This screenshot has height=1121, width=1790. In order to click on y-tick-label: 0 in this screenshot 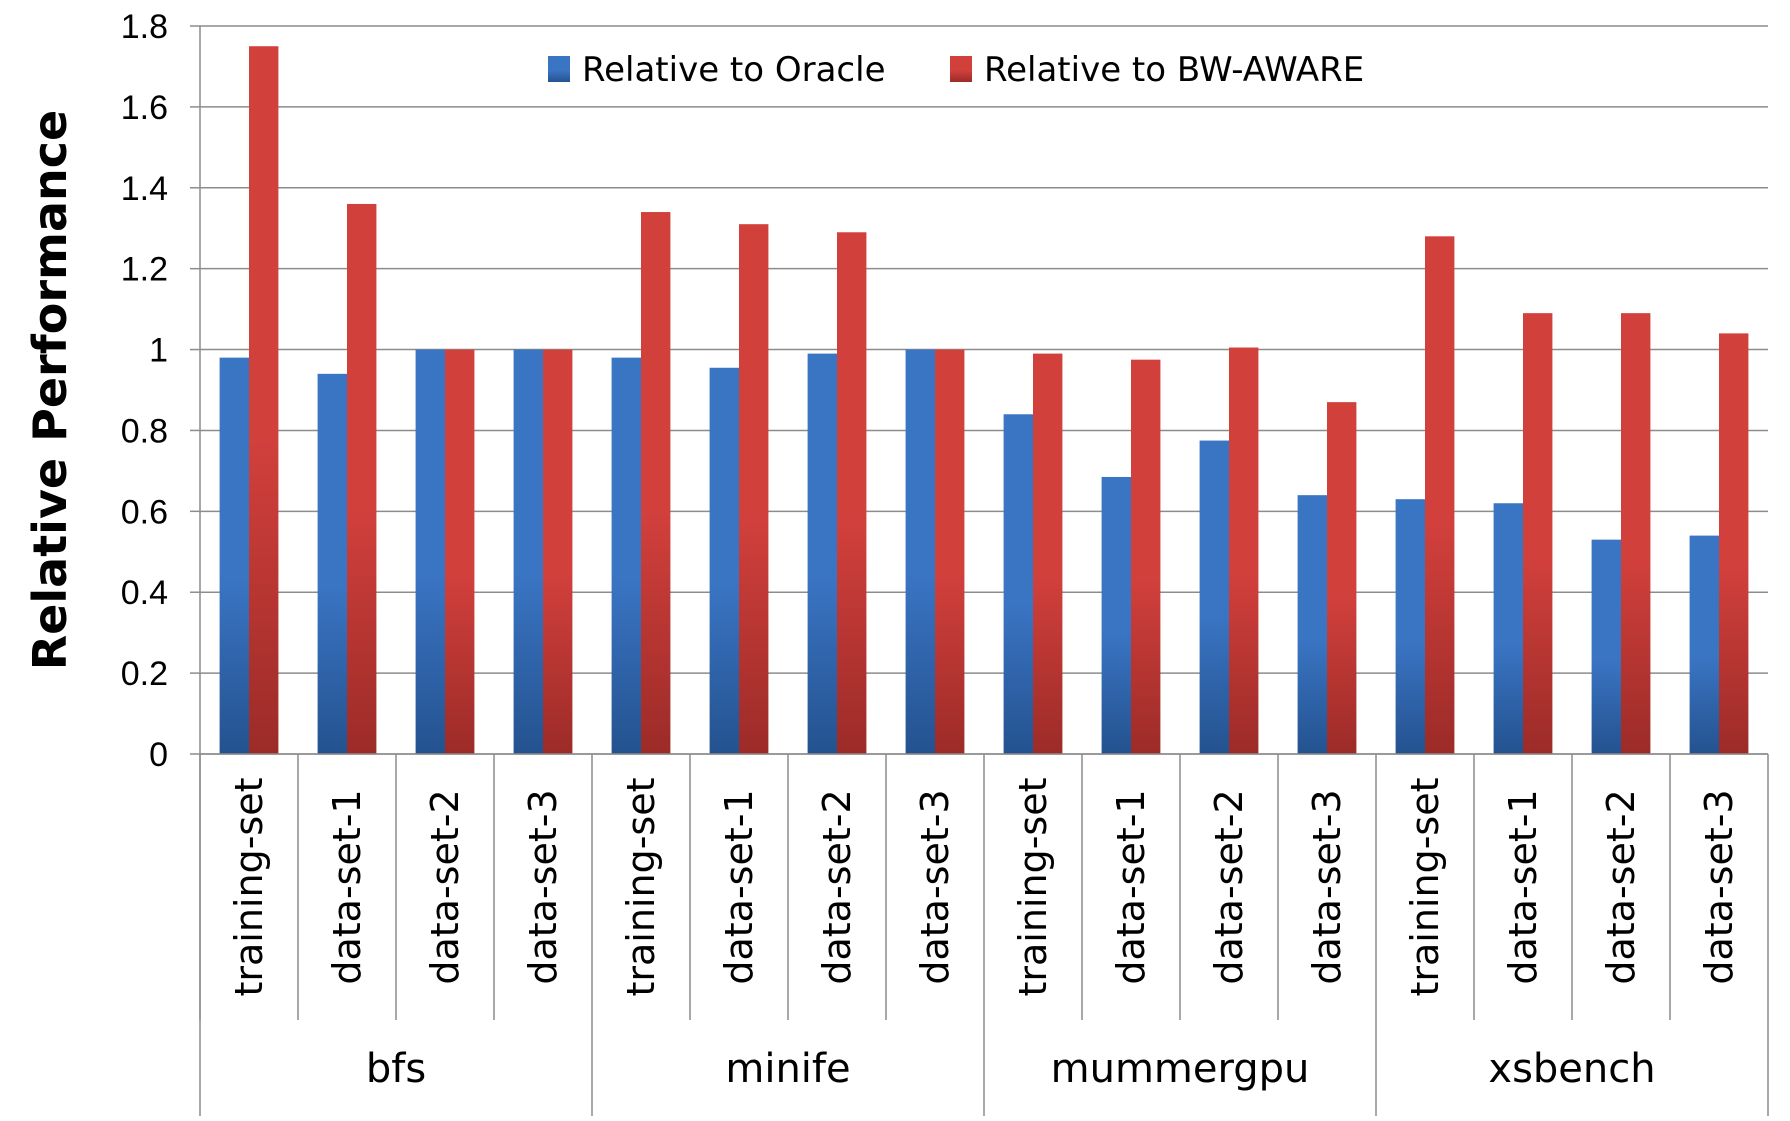, I will do `click(158, 755)`.